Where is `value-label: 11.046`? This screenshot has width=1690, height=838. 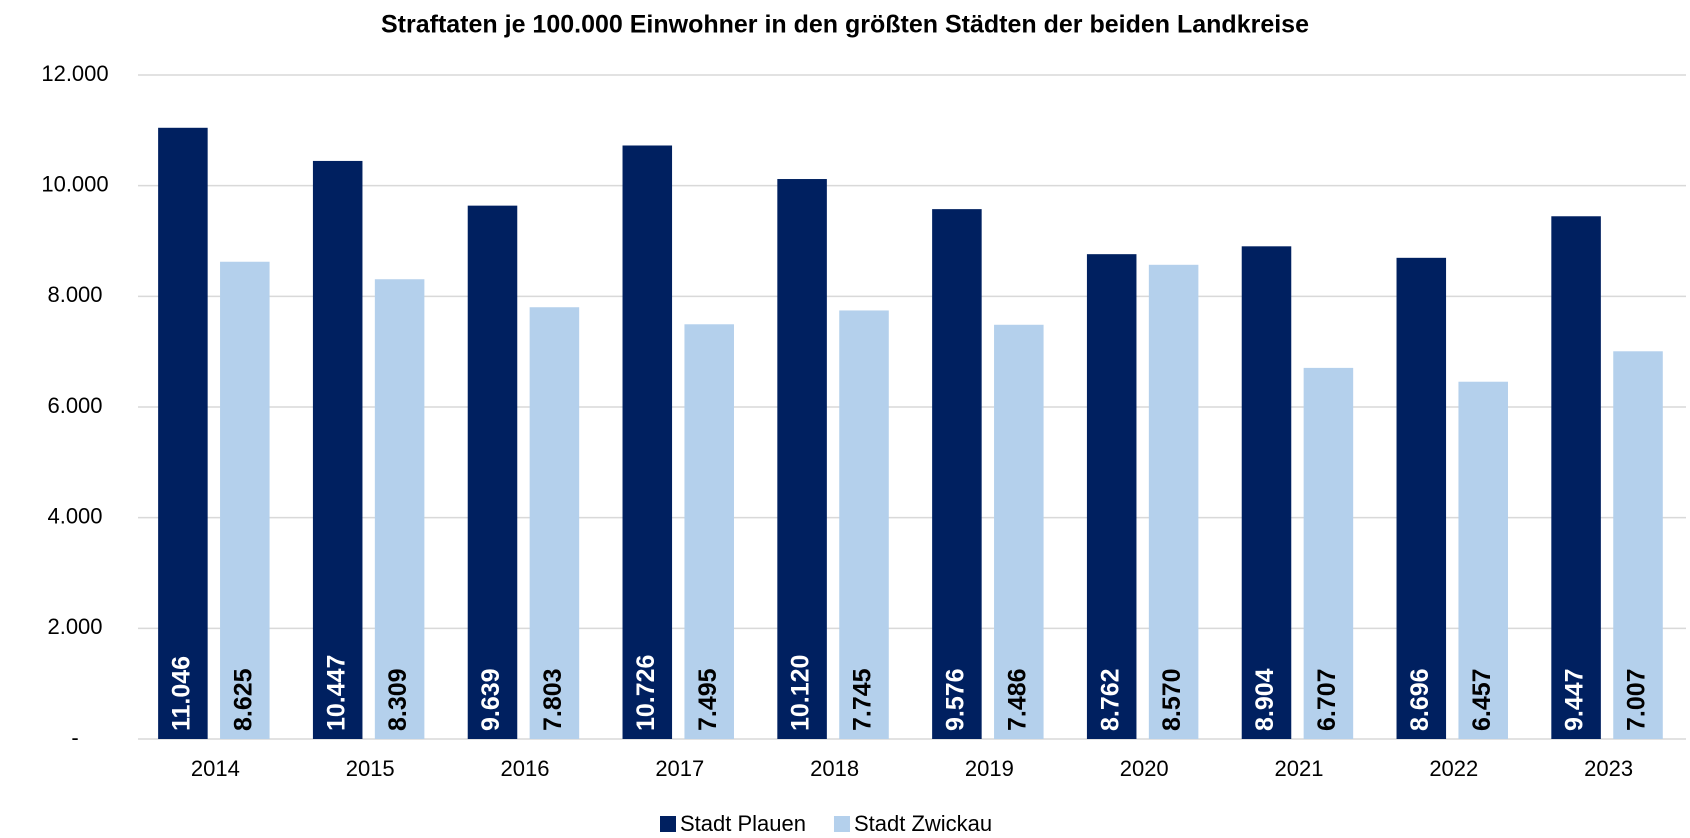 value-label: 11.046 is located at coordinates (182, 693).